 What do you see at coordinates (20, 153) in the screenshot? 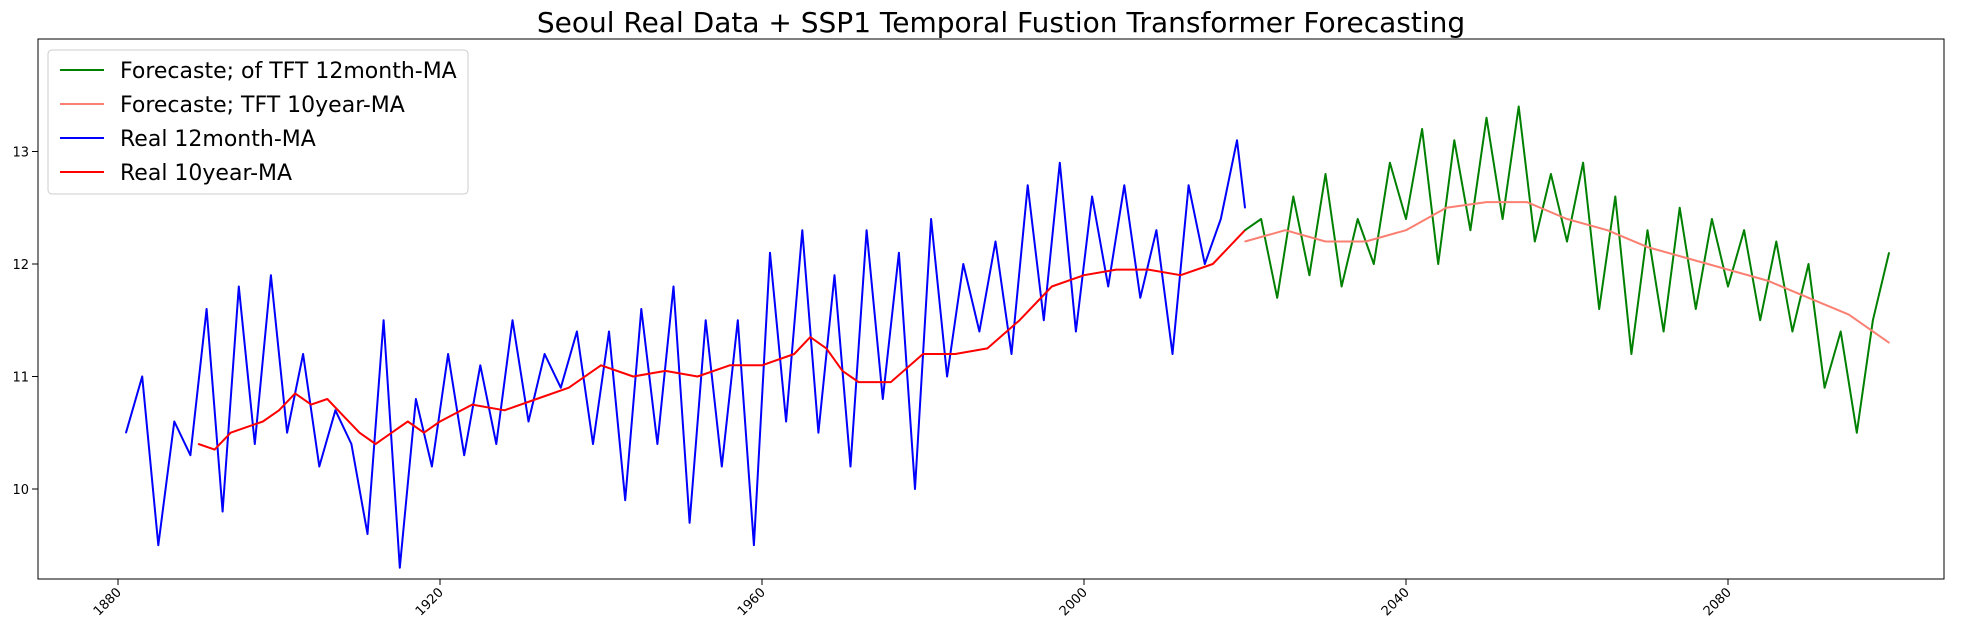
I see `y-tick-label: 13` at bounding box center [20, 153].